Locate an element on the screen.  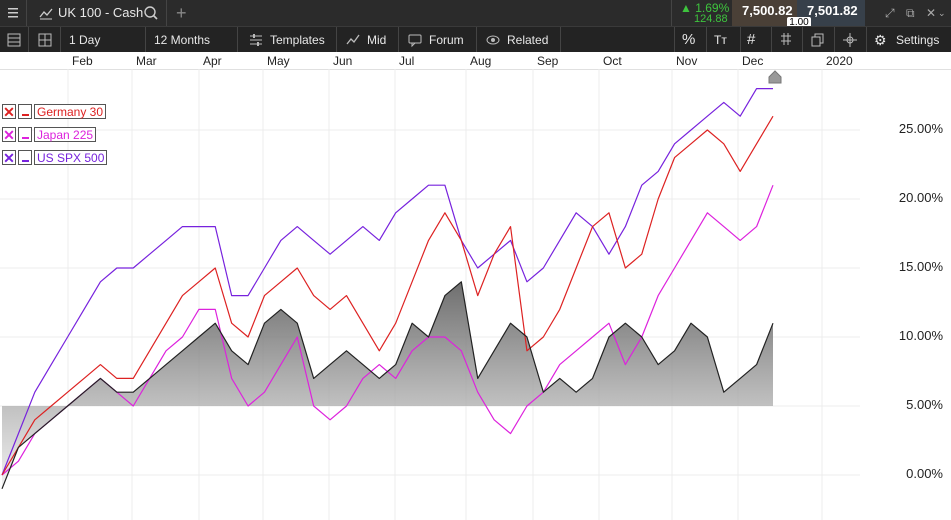
legend-item-us: ✕ US SPX 500 is located at coordinates (55, 157).